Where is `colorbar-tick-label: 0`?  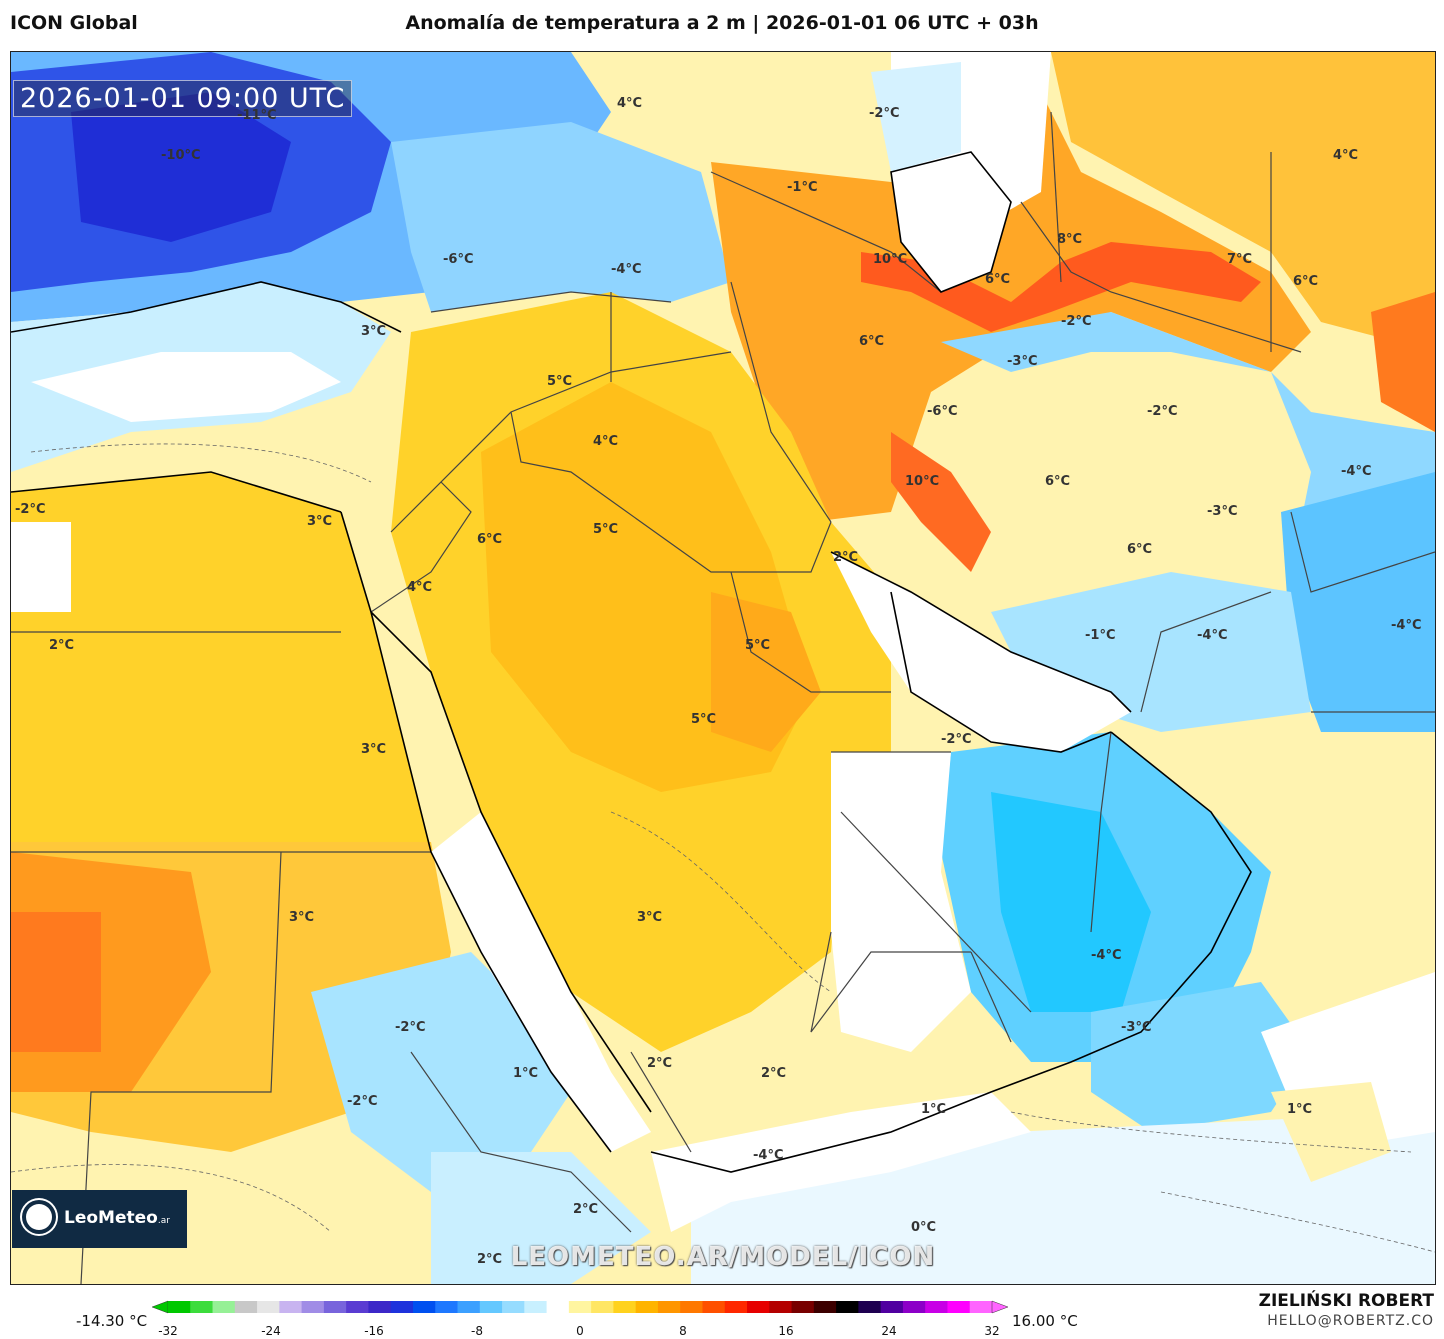
colorbar-tick-label: 0 is located at coordinates (580, 1331).